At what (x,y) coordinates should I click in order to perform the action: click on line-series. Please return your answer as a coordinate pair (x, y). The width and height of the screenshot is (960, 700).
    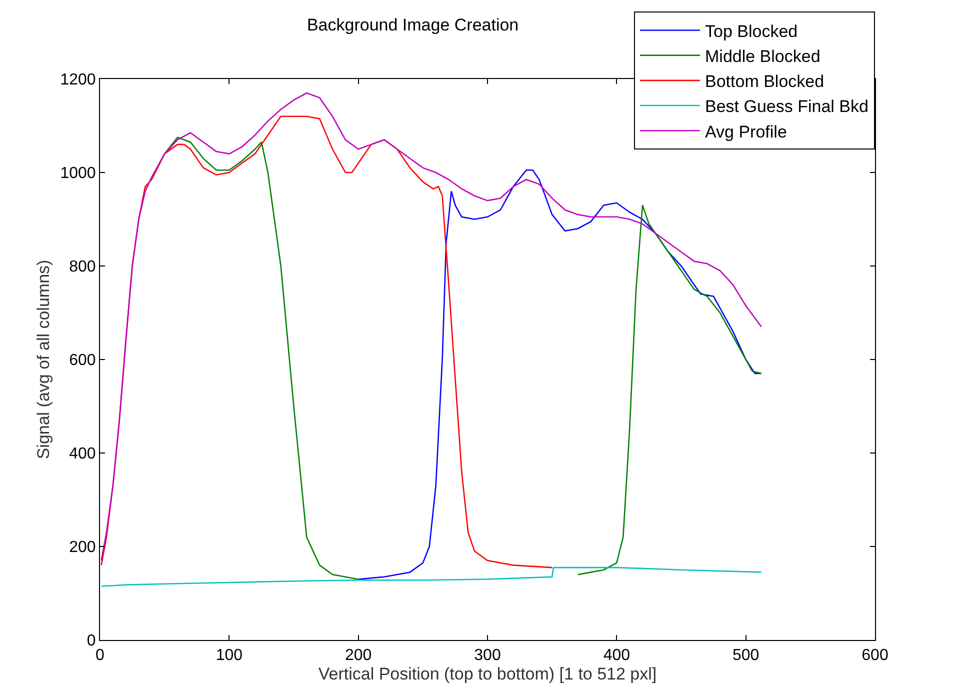
    Looking at the image, I should click on (431, 576).